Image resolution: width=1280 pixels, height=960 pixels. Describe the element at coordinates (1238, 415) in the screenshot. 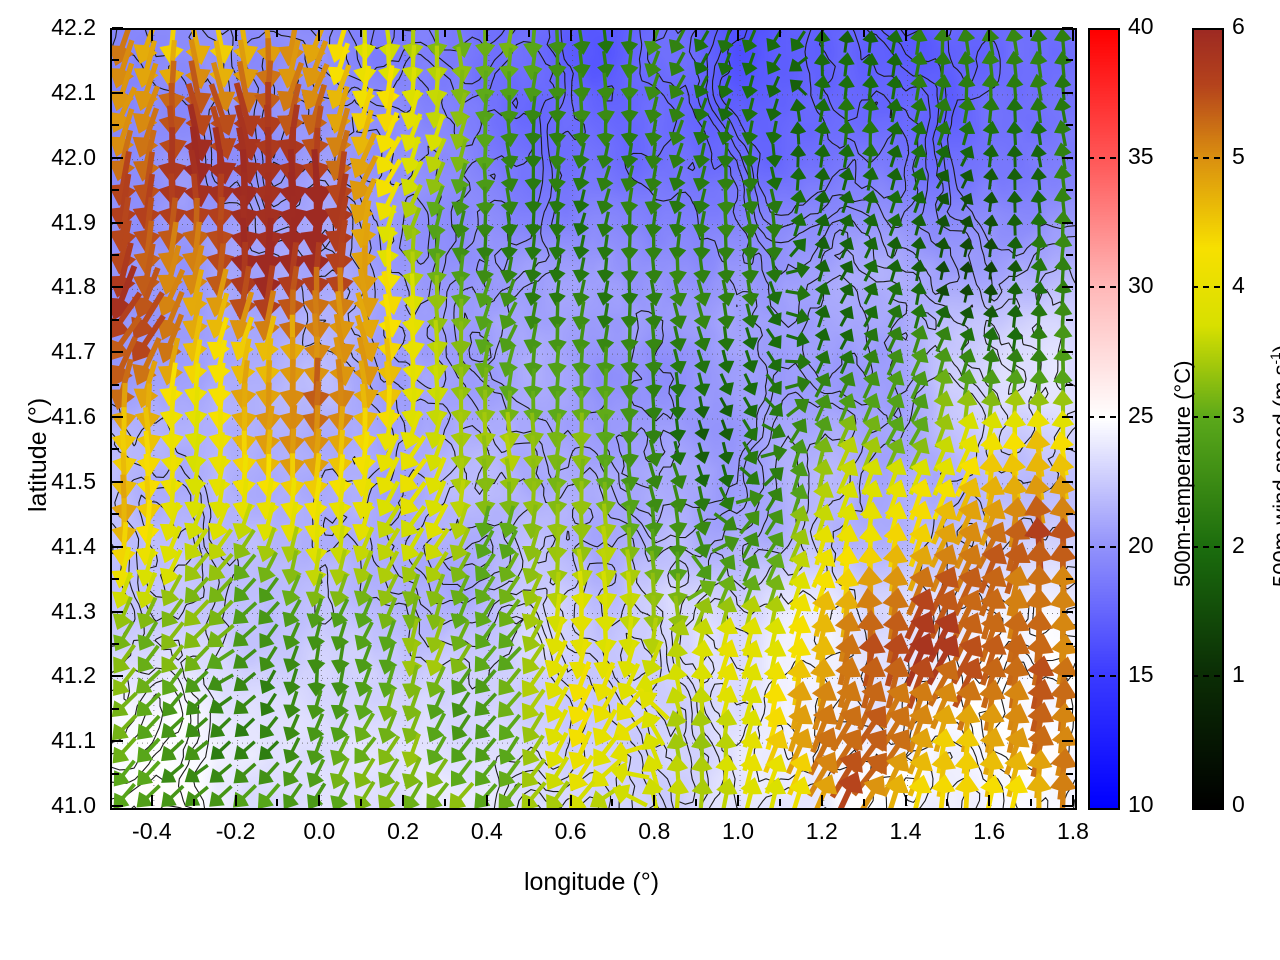

I see `colorbar-tick-label: 3` at that location.